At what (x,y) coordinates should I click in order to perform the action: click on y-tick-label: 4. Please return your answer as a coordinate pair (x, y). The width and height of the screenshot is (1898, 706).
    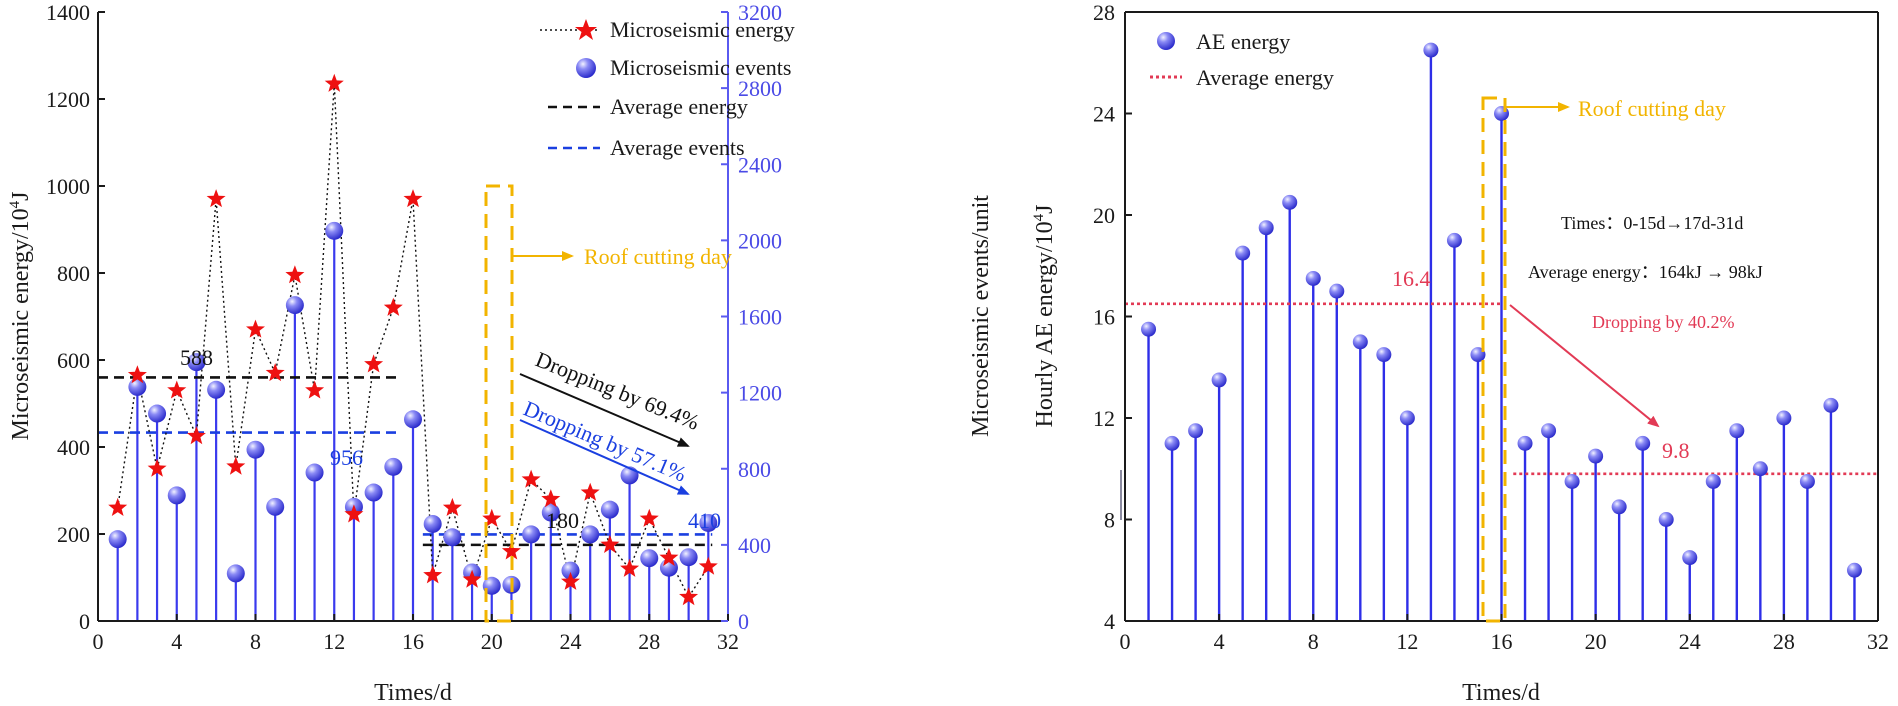
    Looking at the image, I should click on (1109, 621).